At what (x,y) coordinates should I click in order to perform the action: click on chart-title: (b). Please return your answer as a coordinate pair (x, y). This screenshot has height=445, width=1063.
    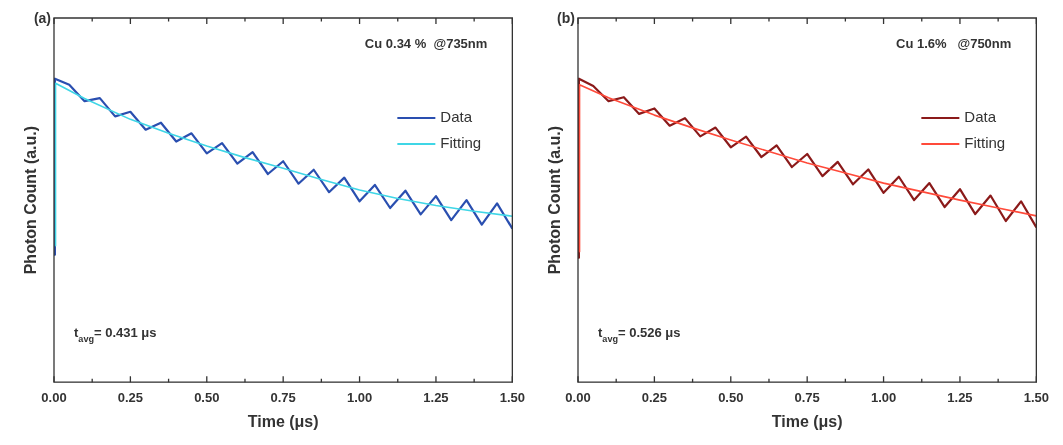
    Looking at the image, I should click on (566, 17).